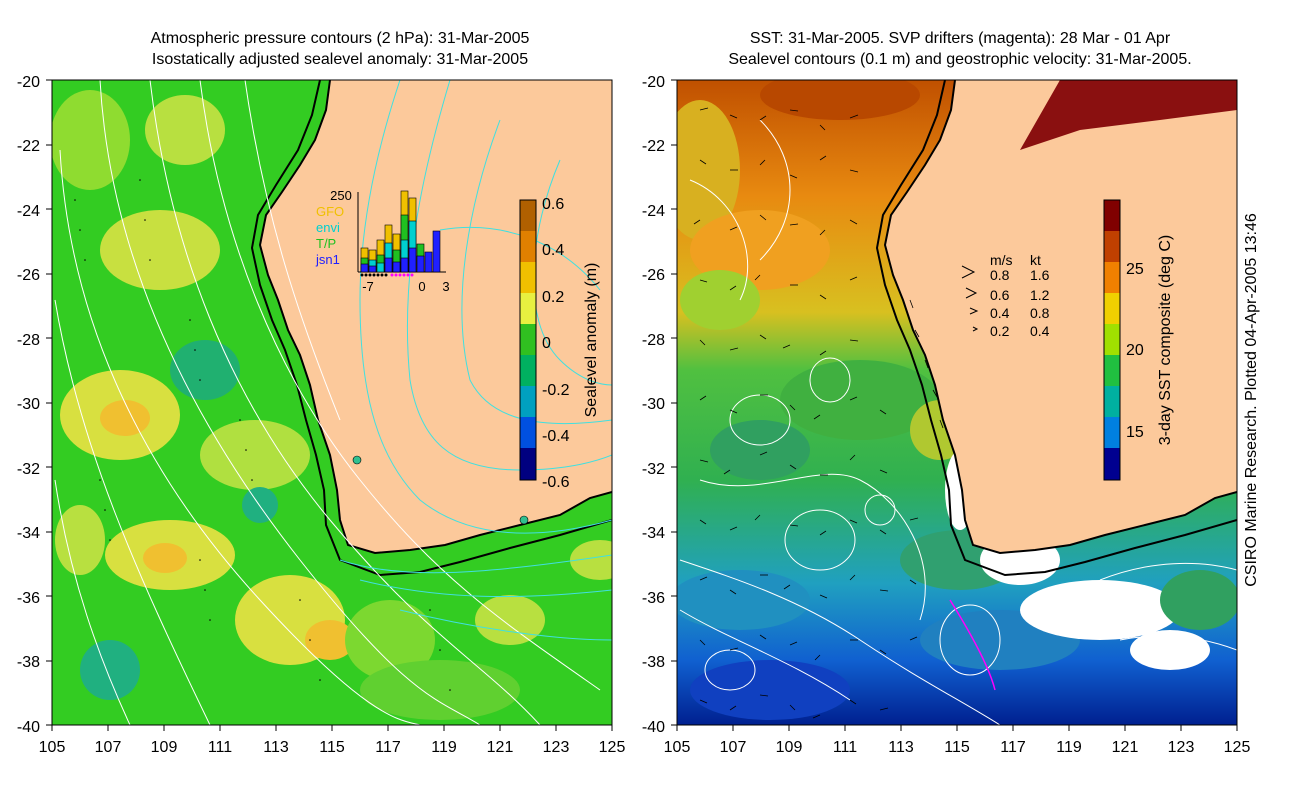  Describe the element at coordinates (1040, 313) in the screenshot. I see `velocity-kt-value: 0.8` at that location.